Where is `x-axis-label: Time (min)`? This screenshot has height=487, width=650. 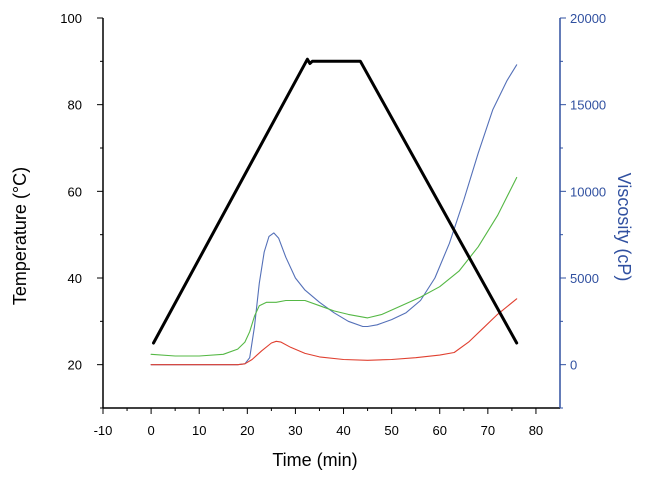 x-axis-label: Time (min) is located at coordinates (314, 460).